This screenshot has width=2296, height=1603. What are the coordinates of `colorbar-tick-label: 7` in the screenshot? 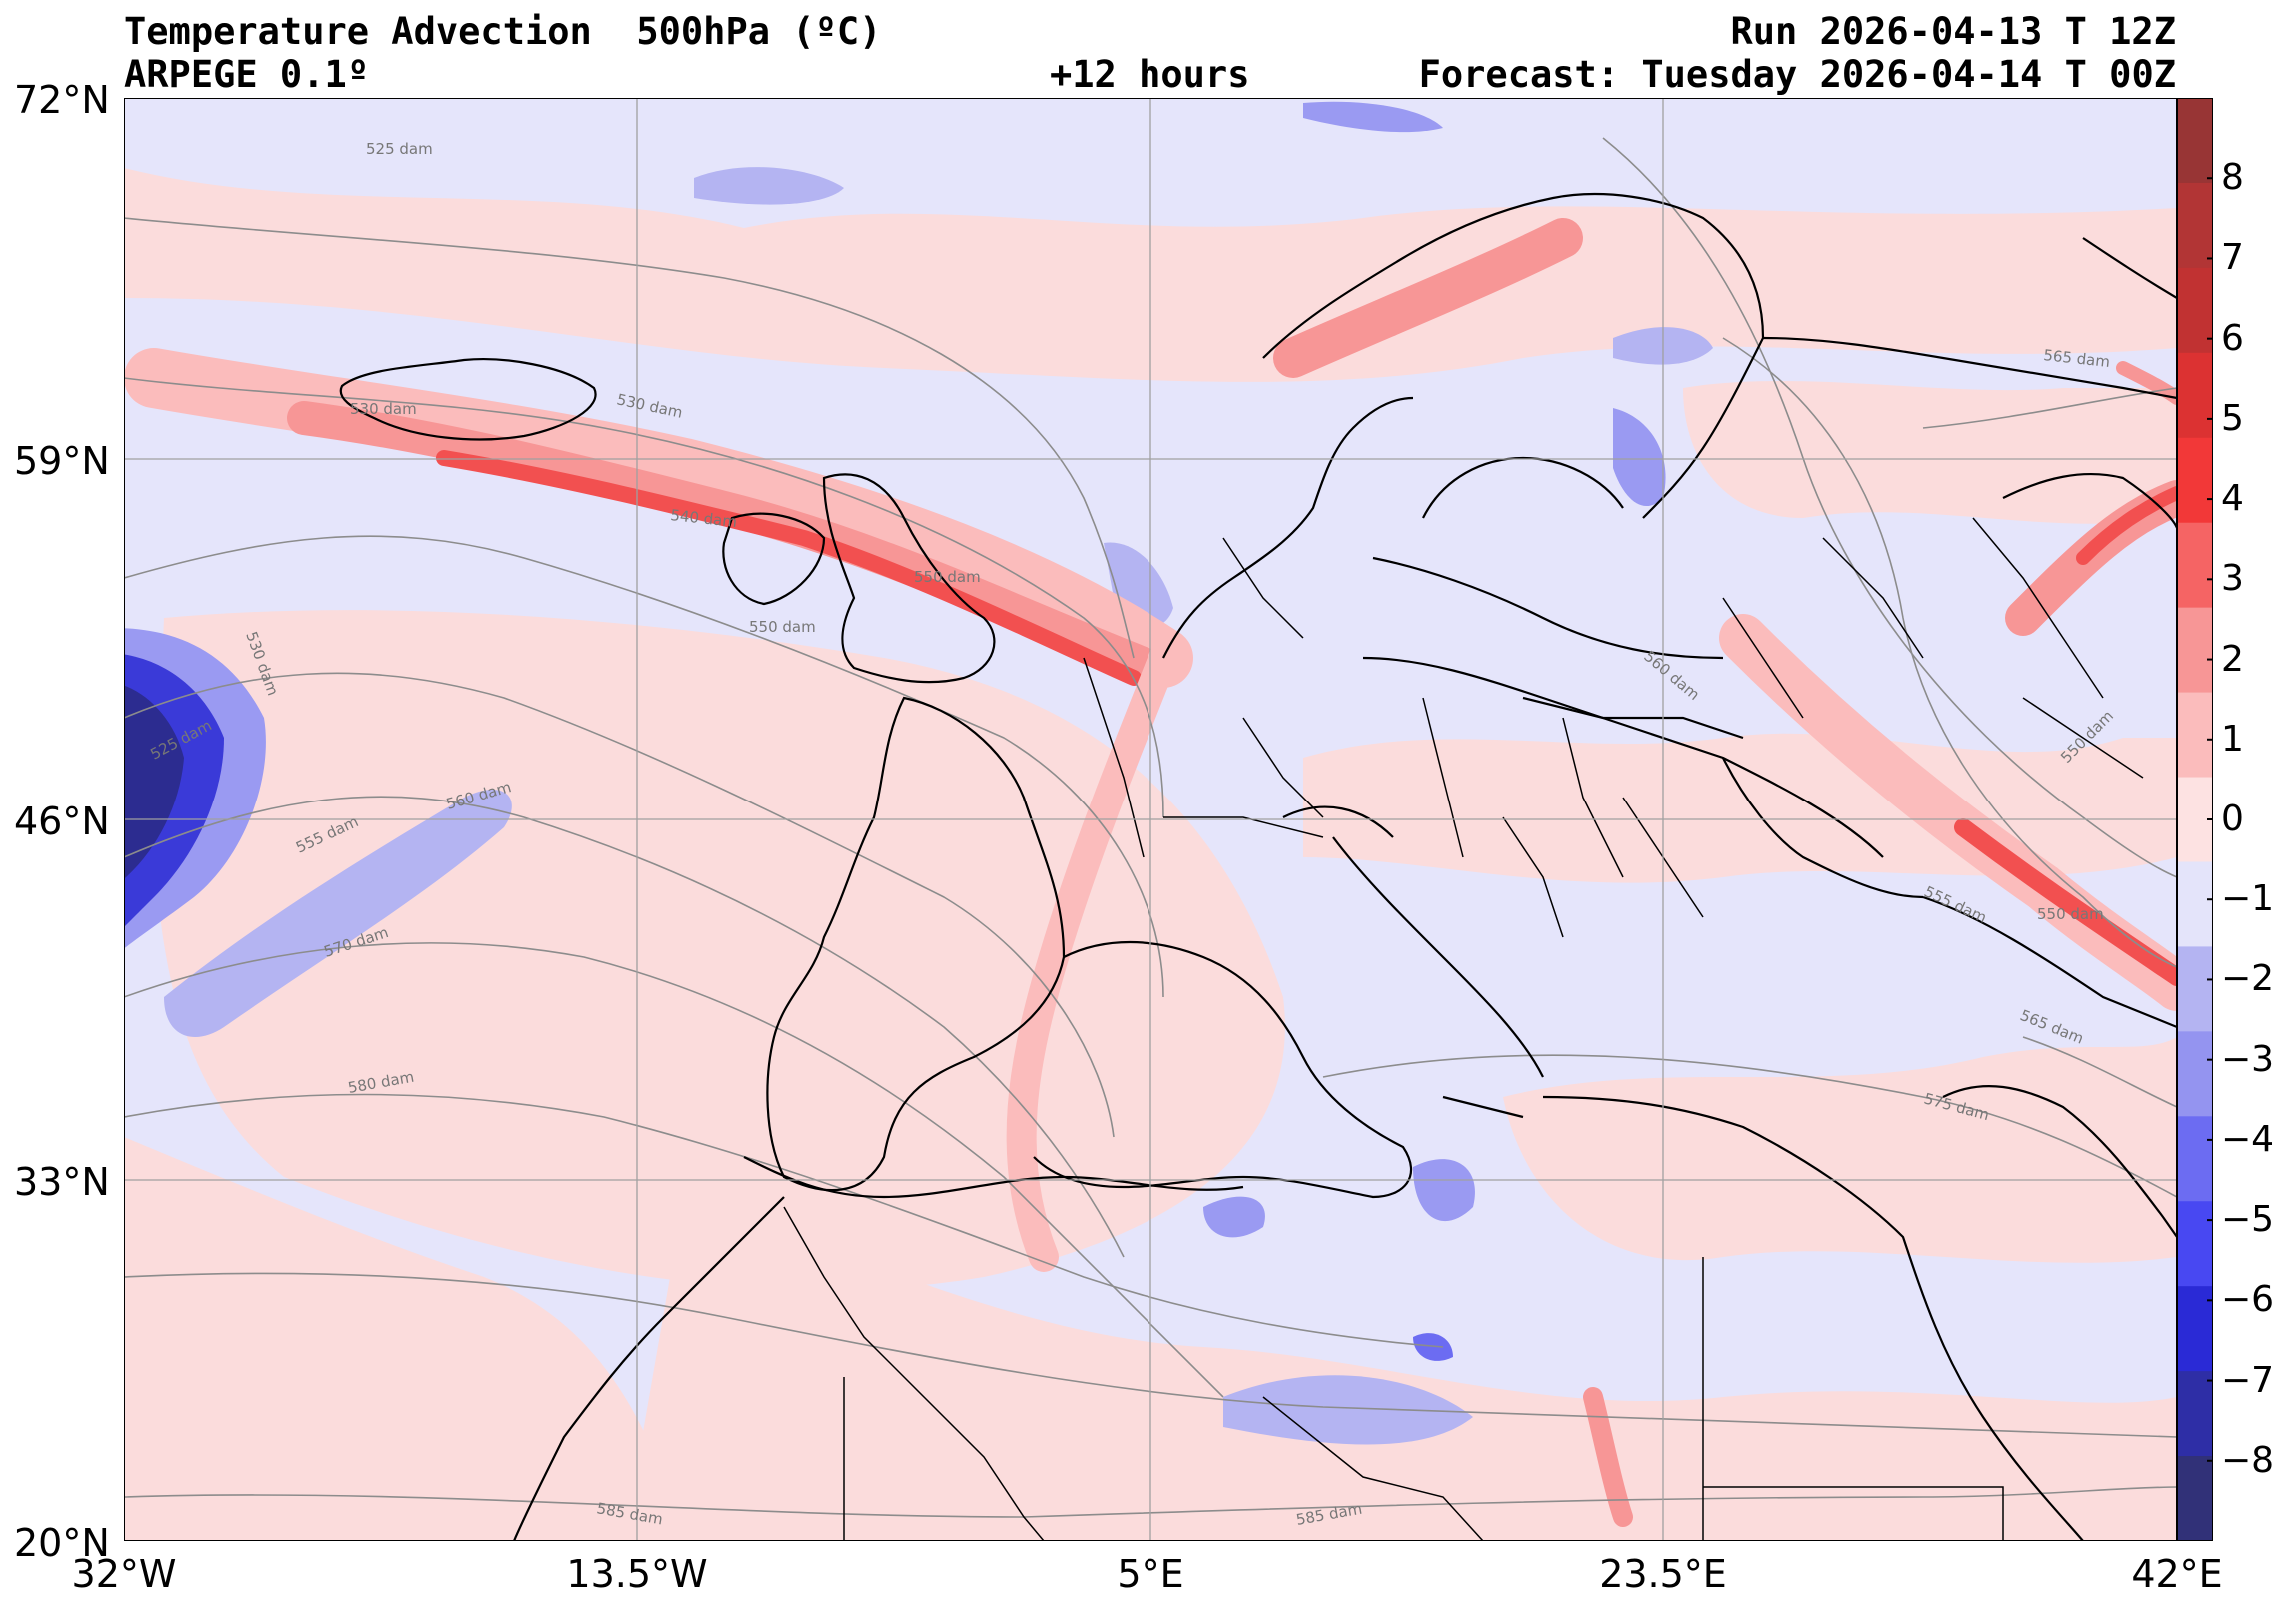 It's located at (2233, 258).